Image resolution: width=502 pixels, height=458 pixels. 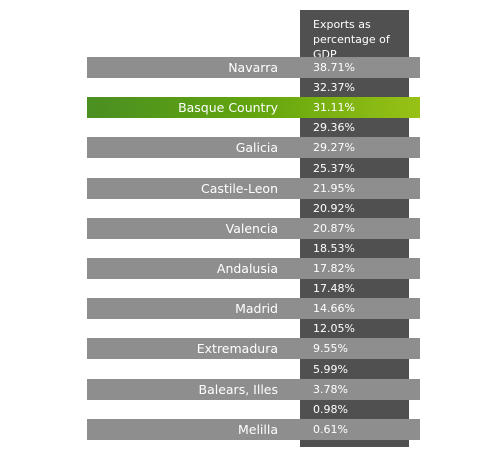 I want to click on highlight-row-bar, so click(x=253, y=107).